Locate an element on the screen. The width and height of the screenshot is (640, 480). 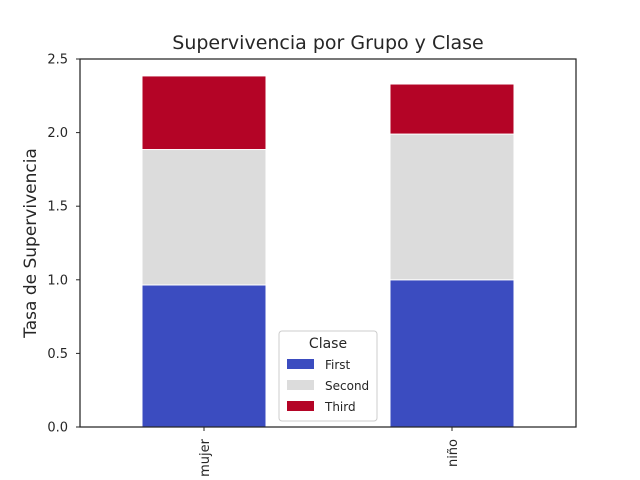
y-ticks: 0.0 0.5 1.0 1.5 2.0 2.5 is located at coordinates (63, 244).